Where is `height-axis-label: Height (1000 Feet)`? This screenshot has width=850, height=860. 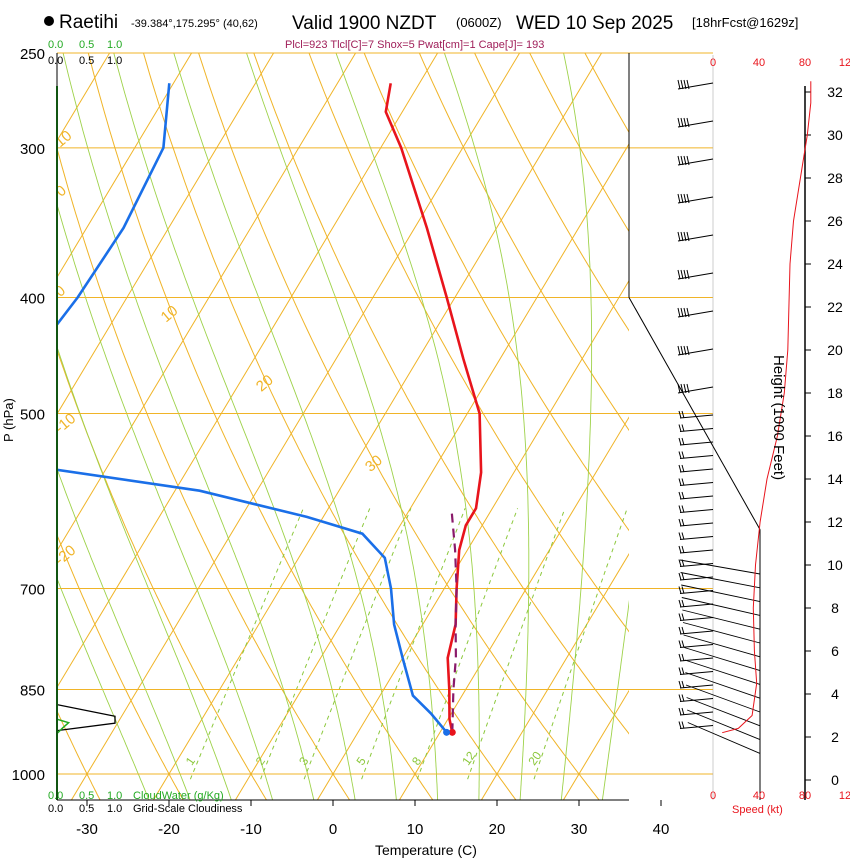 height-axis-label: Height (1000 Feet) is located at coordinates (778, 417).